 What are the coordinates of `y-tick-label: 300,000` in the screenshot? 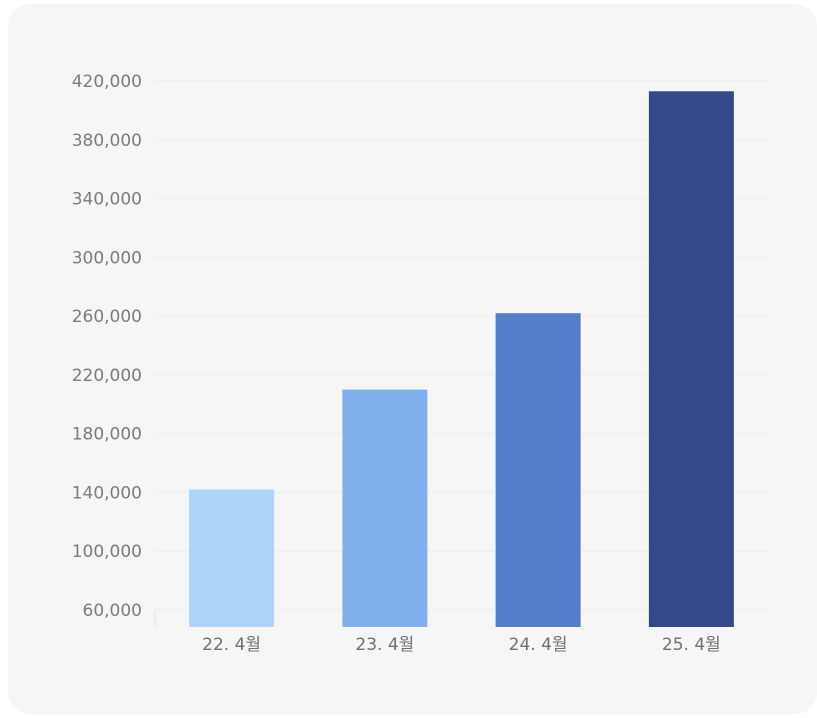 It's located at (107, 258).